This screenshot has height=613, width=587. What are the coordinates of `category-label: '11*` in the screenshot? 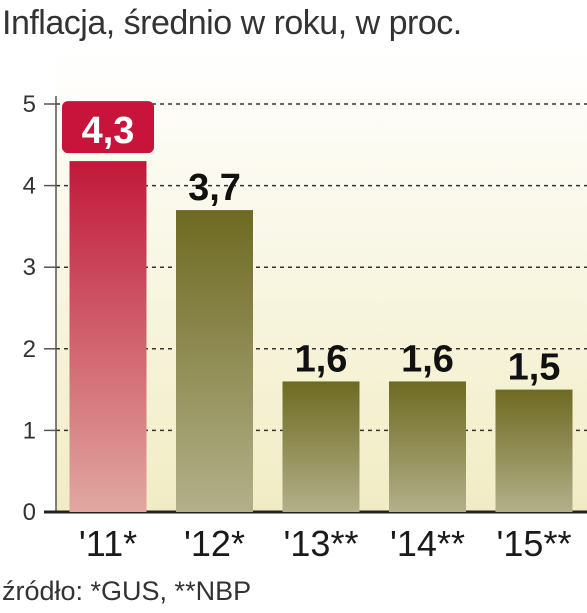 It's located at (108, 543).